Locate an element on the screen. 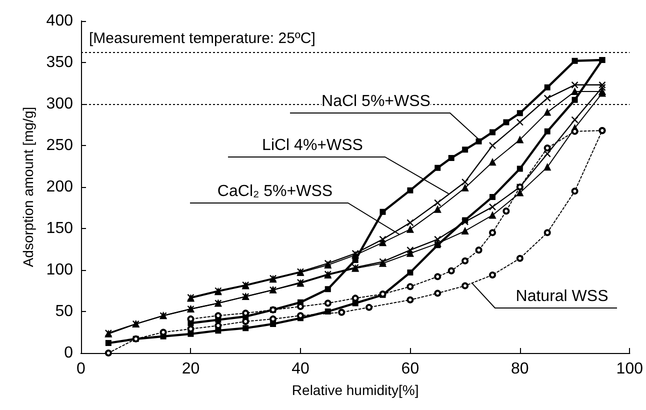  x-axis-title: Relative humidity[%] is located at coordinates (355, 390).